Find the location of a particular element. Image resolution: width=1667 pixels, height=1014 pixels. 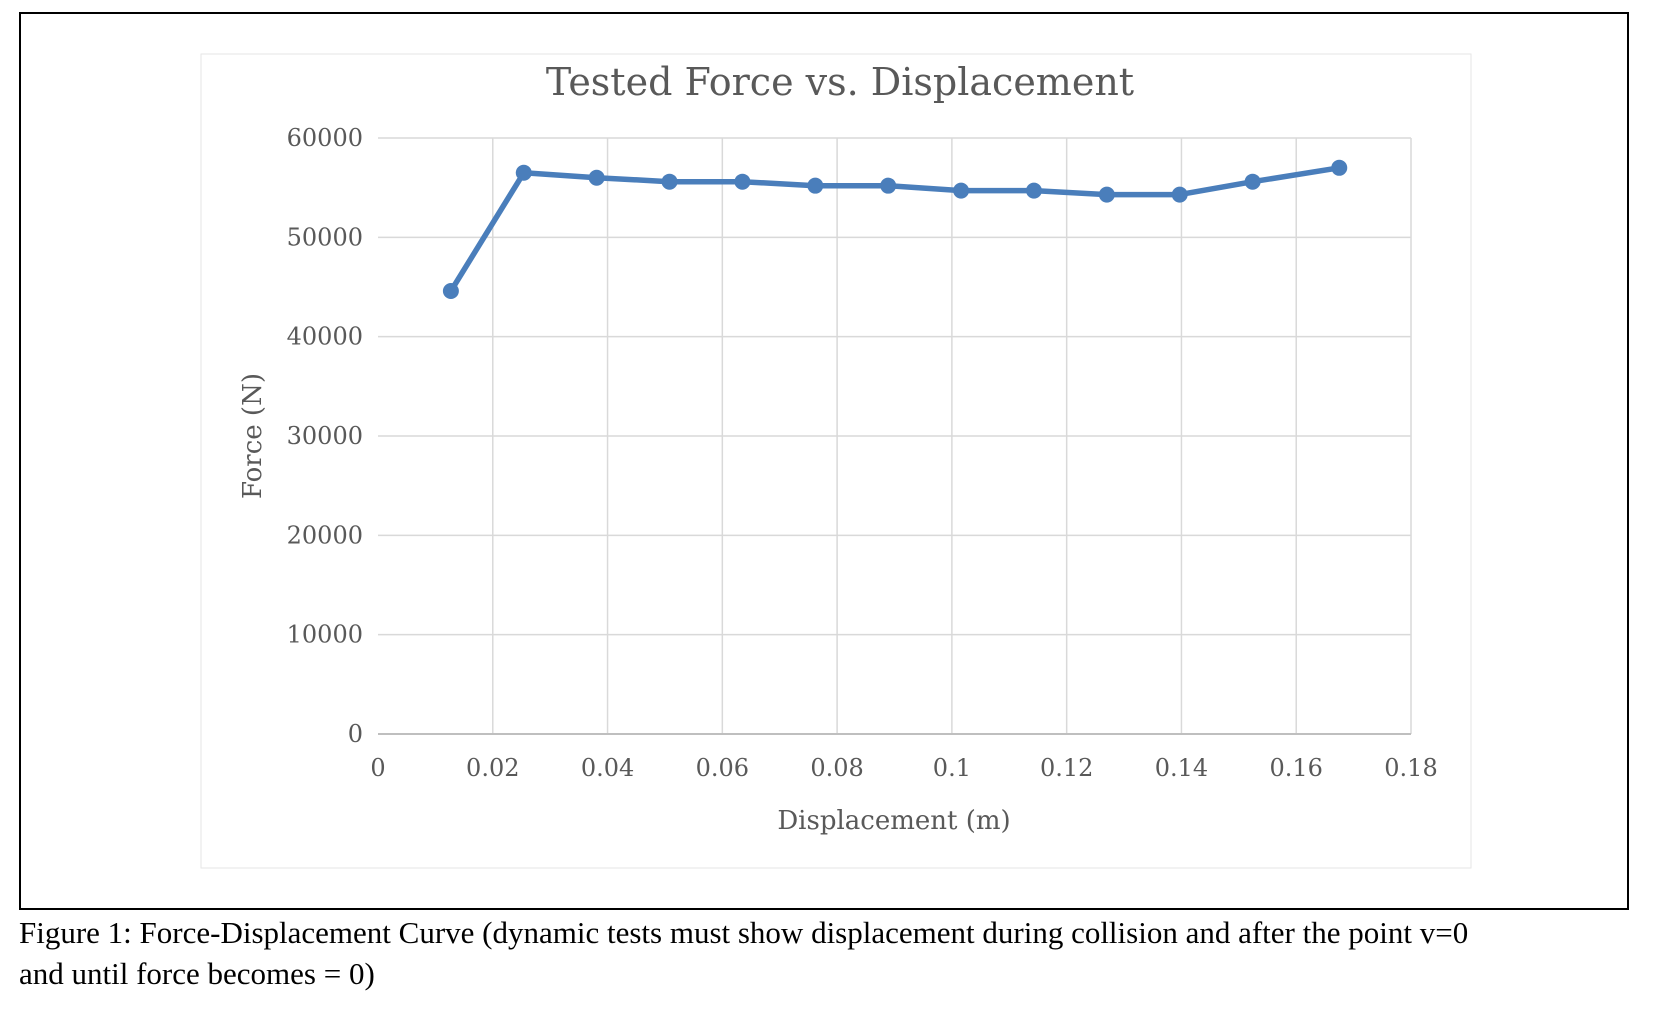

y-tick-label: 60000 is located at coordinates (325, 138).